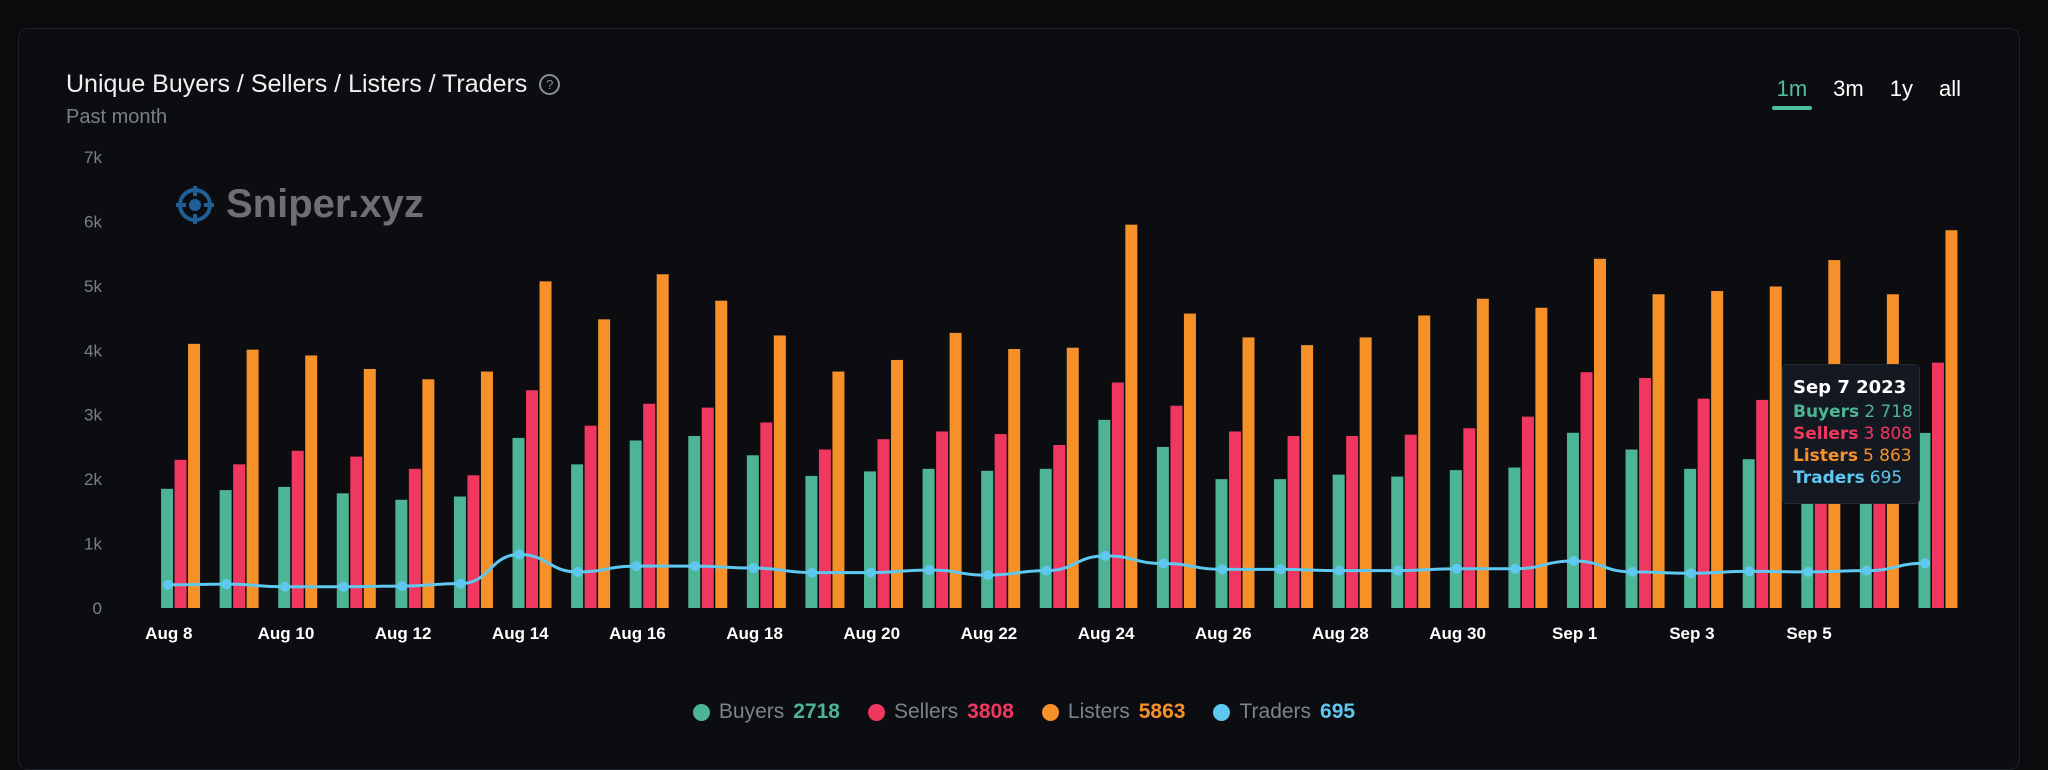  I want to click on chart-subtitle: Past month, so click(117, 117).